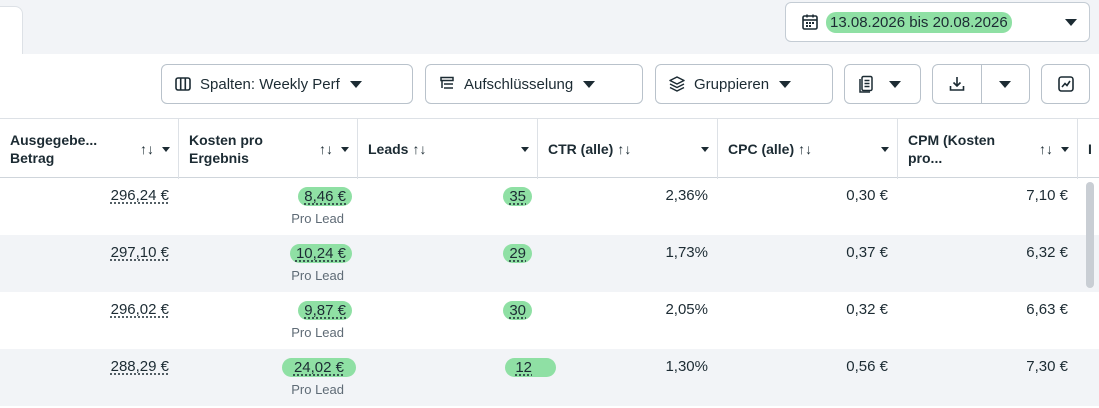  I want to click on charts-button, so click(1065, 84).